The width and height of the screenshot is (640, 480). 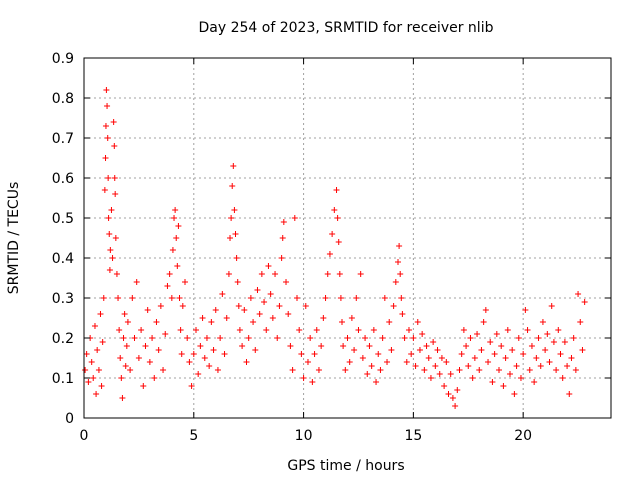 What do you see at coordinates (63, 379) in the screenshot?
I see `y-tick-label: 0.1` at bounding box center [63, 379].